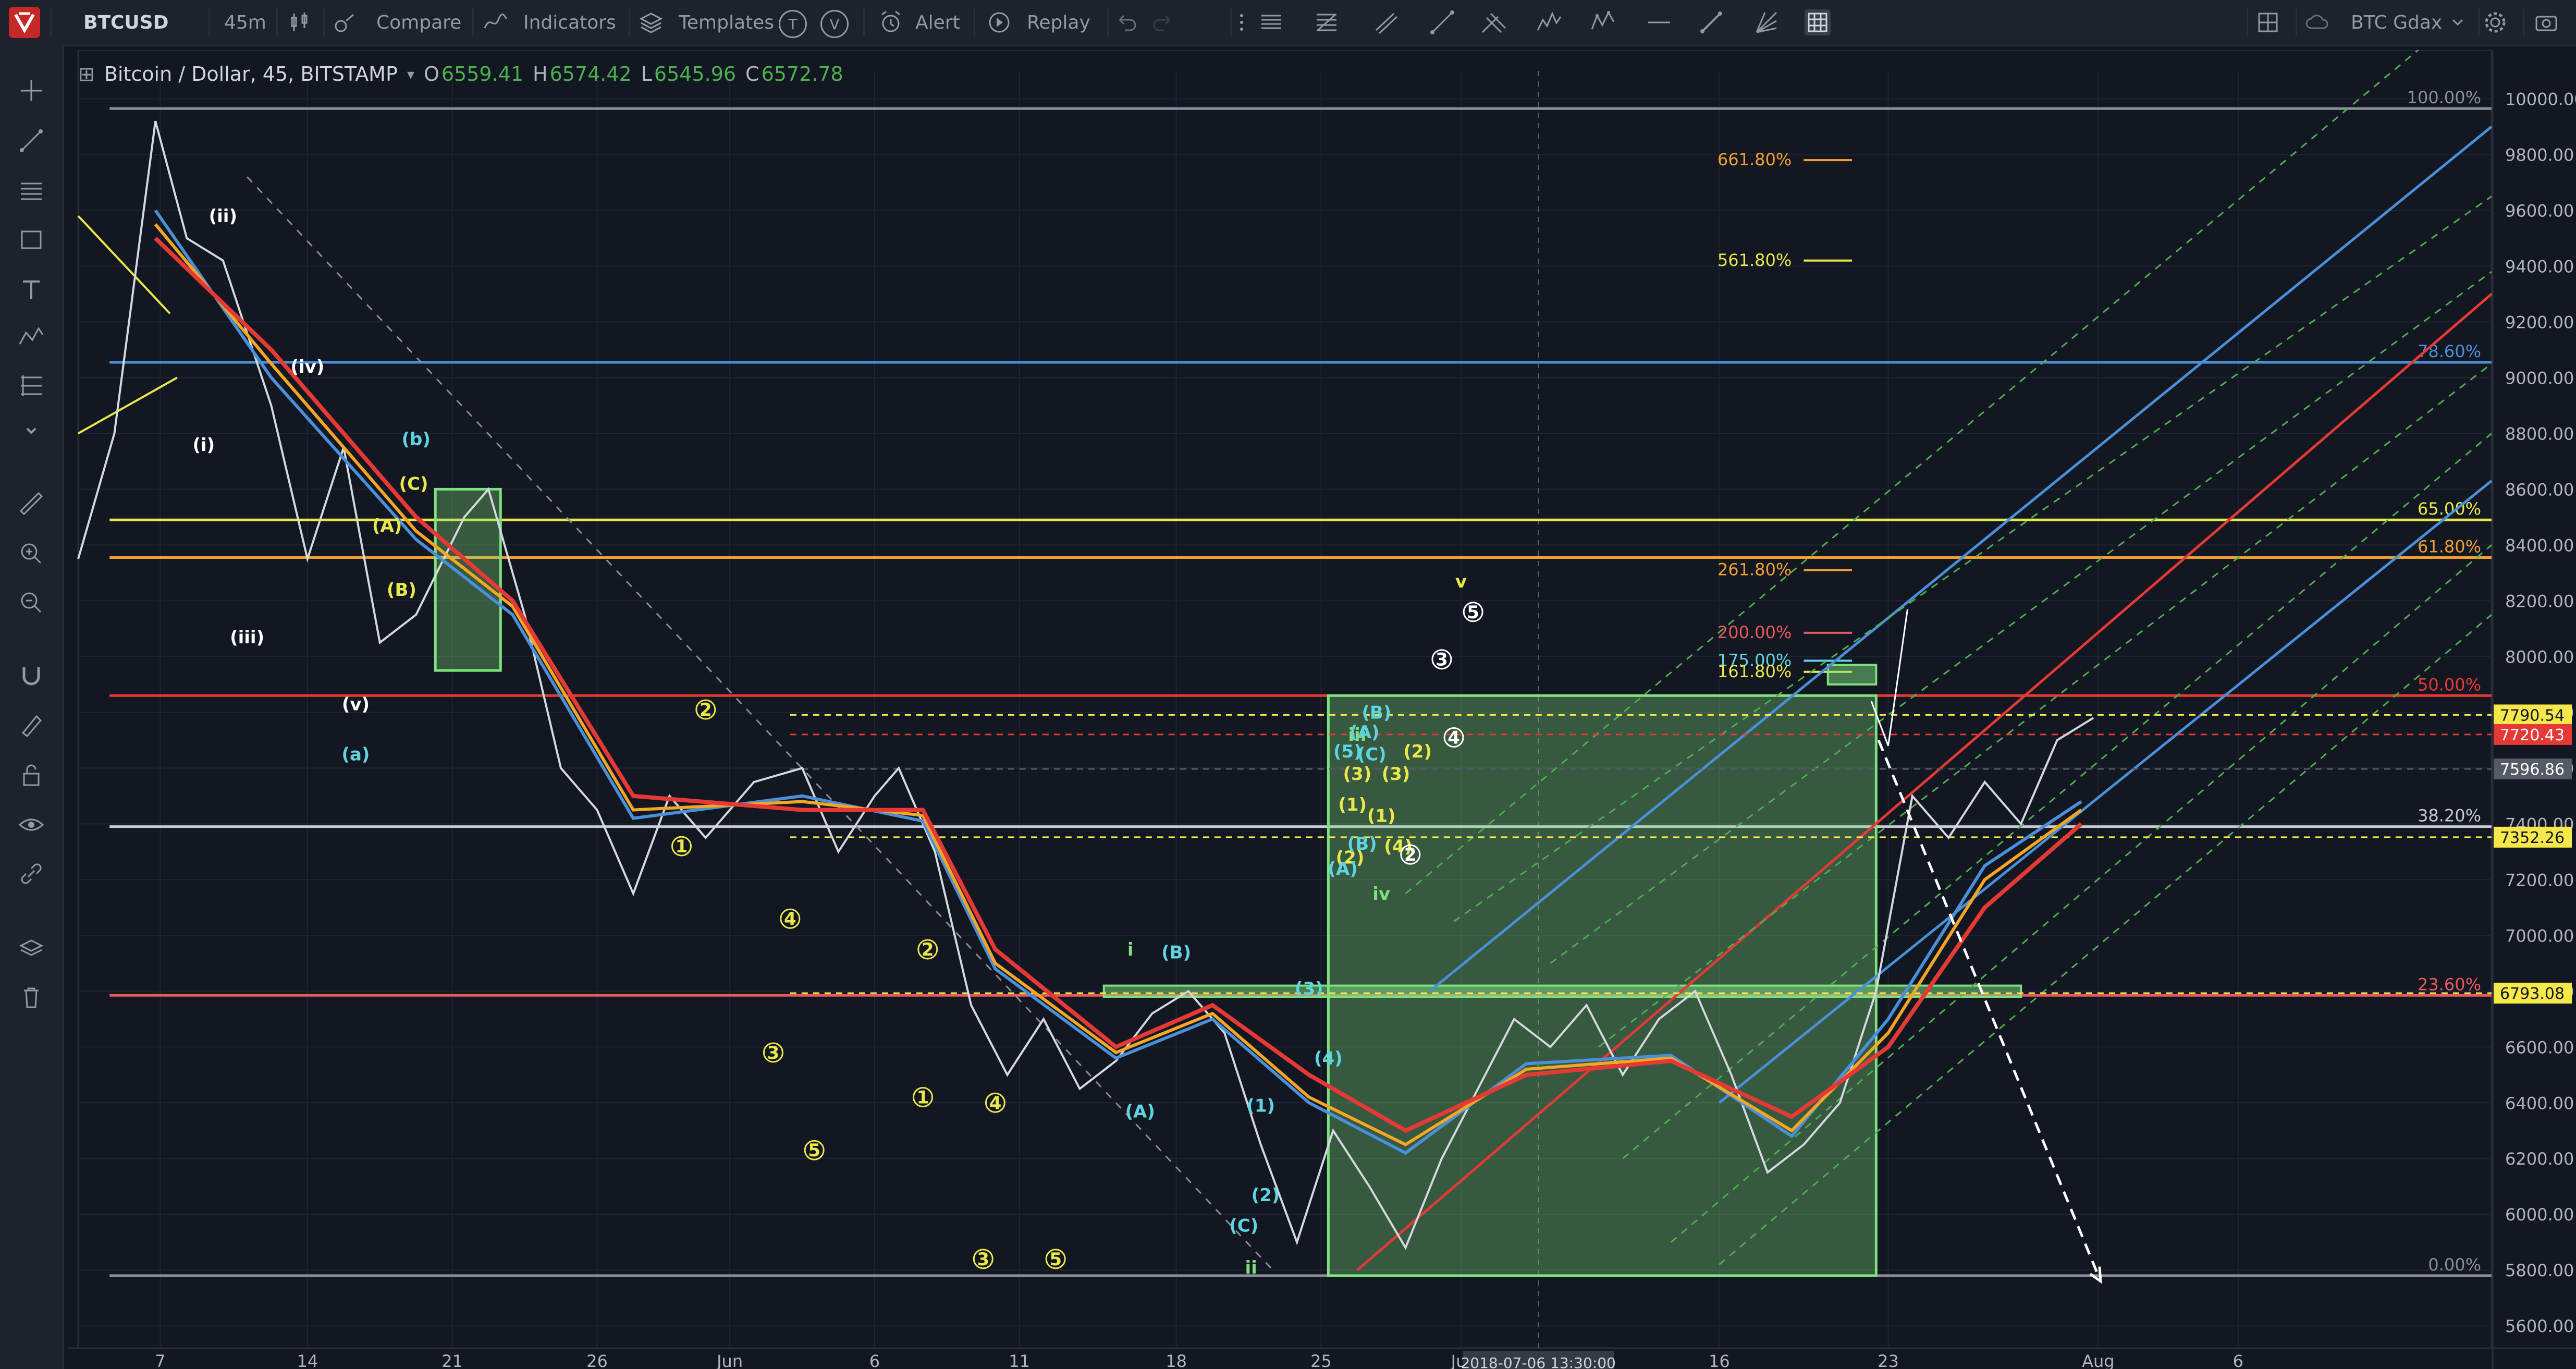  What do you see at coordinates (31, 996) in the screenshot?
I see `trash-icon` at bounding box center [31, 996].